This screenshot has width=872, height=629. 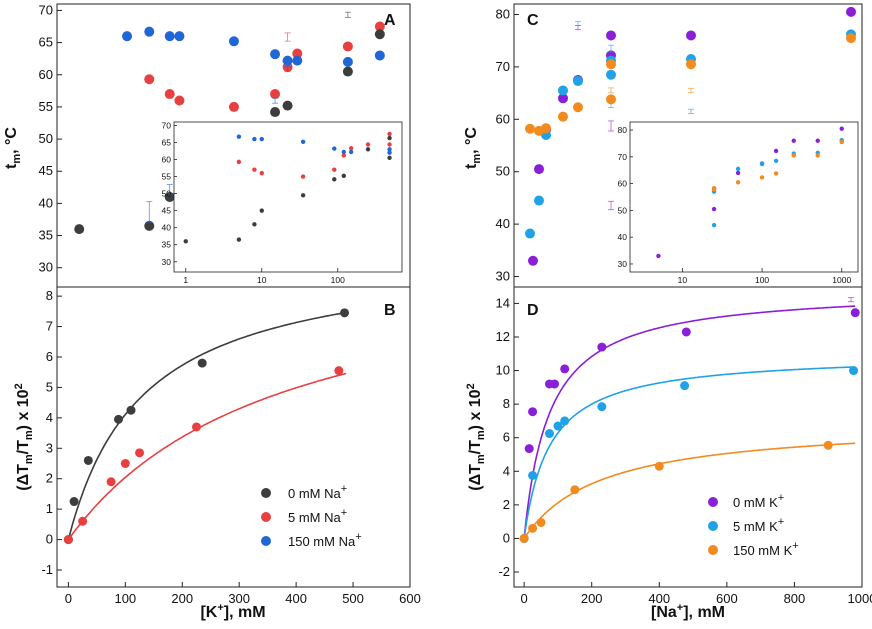 What do you see at coordinates (49, 356) in the screenshot?
I see `panel-b-ytick-label: 6` at bounding box center [49, 356].